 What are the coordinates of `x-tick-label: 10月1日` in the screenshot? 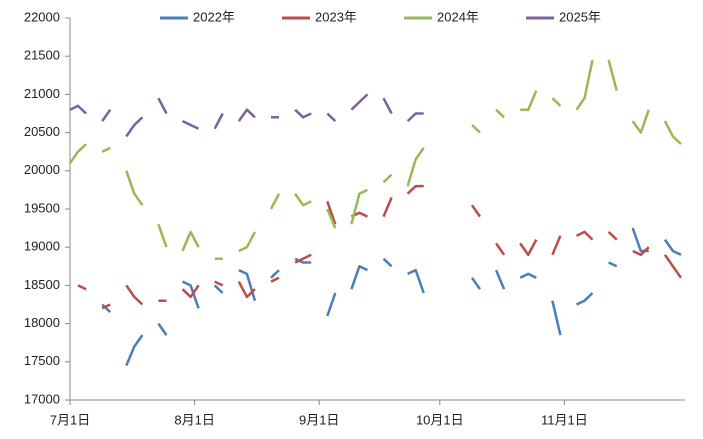 It's located at (440, 419).